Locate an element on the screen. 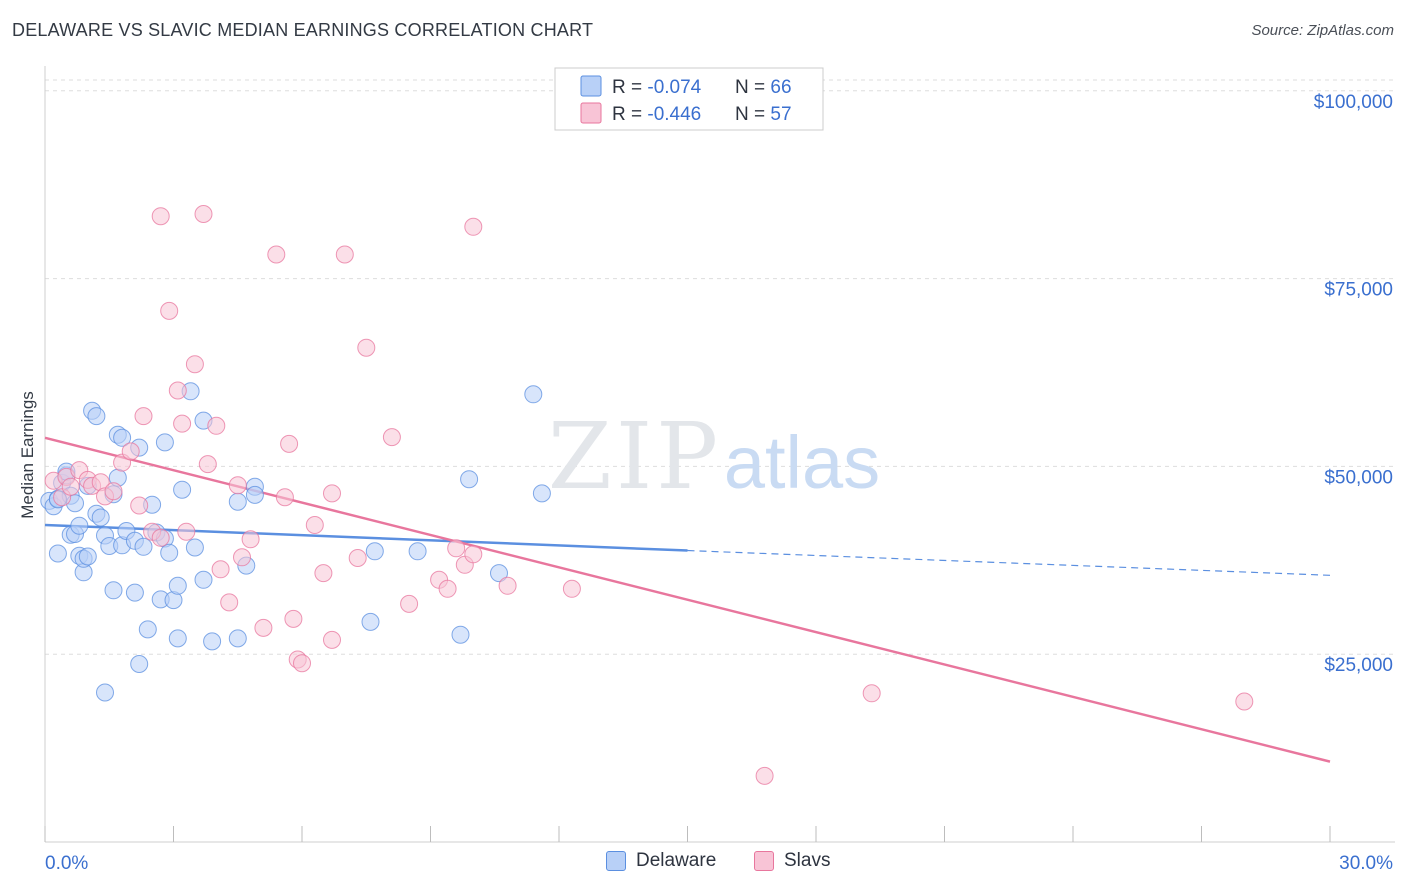 This screenshot has width=1406, height=892. svg-text: N = 66 is located at coordinates (763, 87).